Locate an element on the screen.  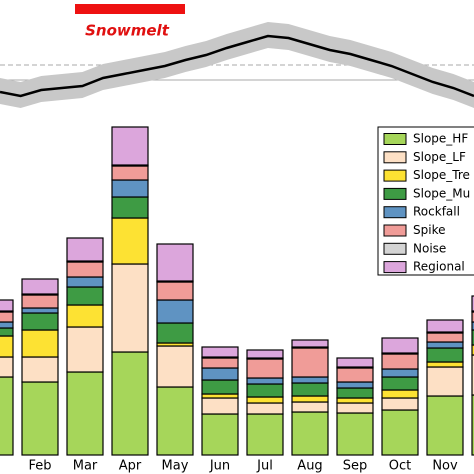
x-tick-label: May is located at coordinates (175, 466).